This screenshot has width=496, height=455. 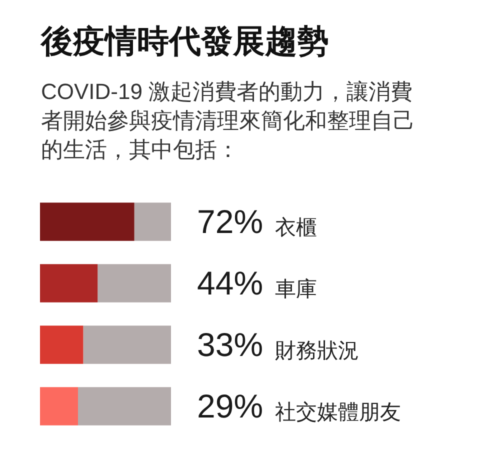 I want to click on y-tick-label: 社交媒體朋友, so click(x=338, y=412).